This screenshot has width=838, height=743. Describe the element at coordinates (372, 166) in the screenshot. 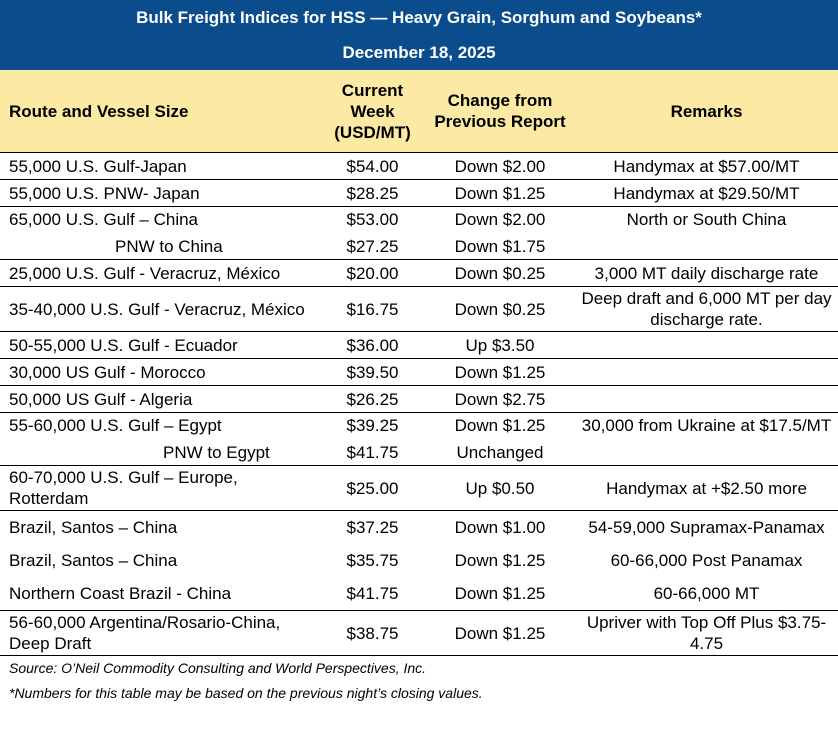

I see `current-week-cell: $54.00` at that location.